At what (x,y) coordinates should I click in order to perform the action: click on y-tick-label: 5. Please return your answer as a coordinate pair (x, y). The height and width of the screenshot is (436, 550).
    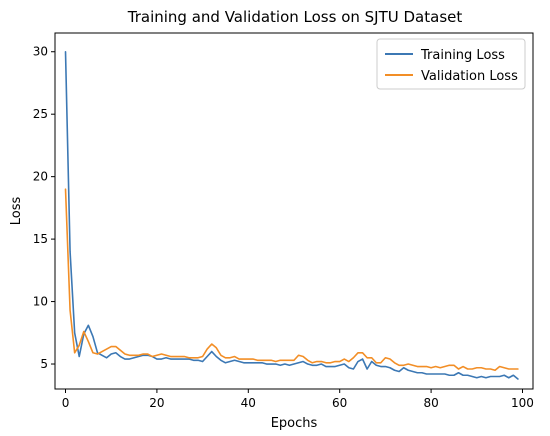
    Looking at the image, I should click on (44, 364).